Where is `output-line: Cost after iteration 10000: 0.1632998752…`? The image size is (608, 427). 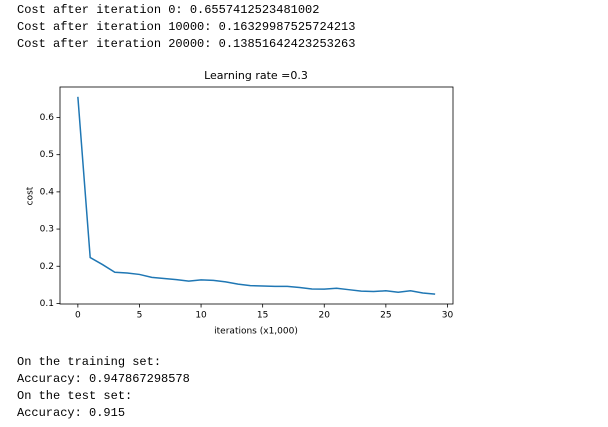 output-line: Cost after iteration 10000: 0.1632998752… is located at coordinates (186, 27).